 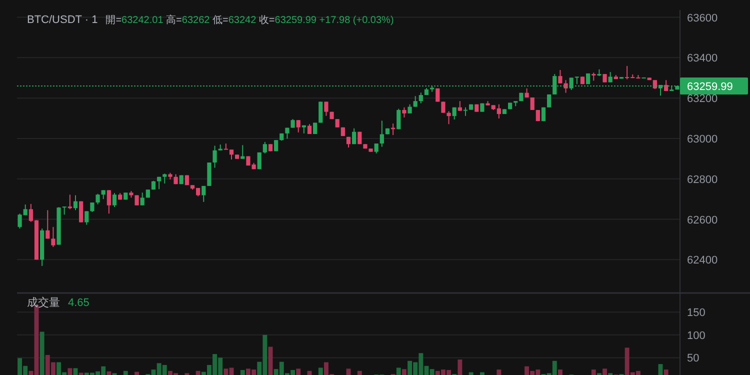 I want to click on y-tick-label: 62600, so click(x=702, y=220).